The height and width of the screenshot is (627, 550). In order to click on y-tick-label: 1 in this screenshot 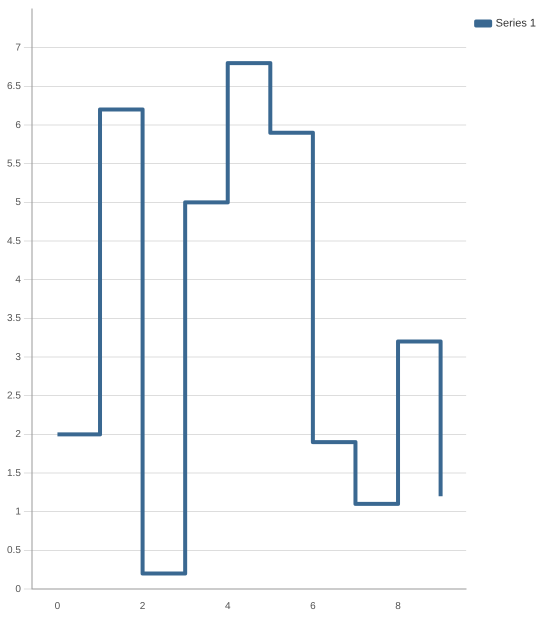, I will do `click(18, 512)`.